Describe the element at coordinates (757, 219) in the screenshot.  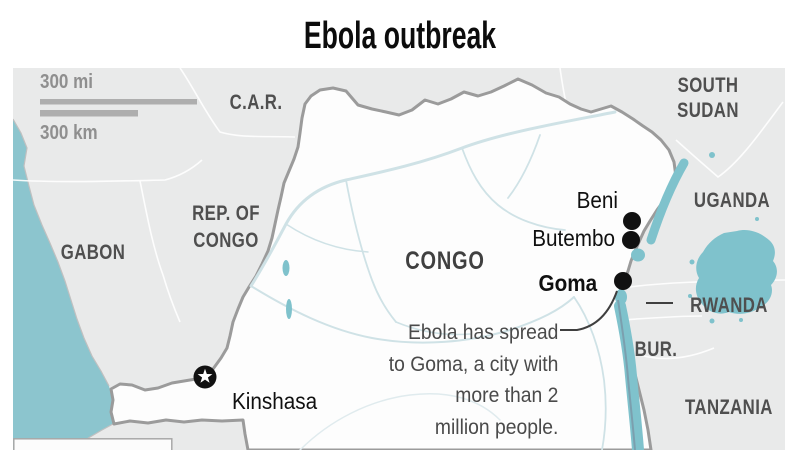
I see `lake-kyoga-speck` at that location.